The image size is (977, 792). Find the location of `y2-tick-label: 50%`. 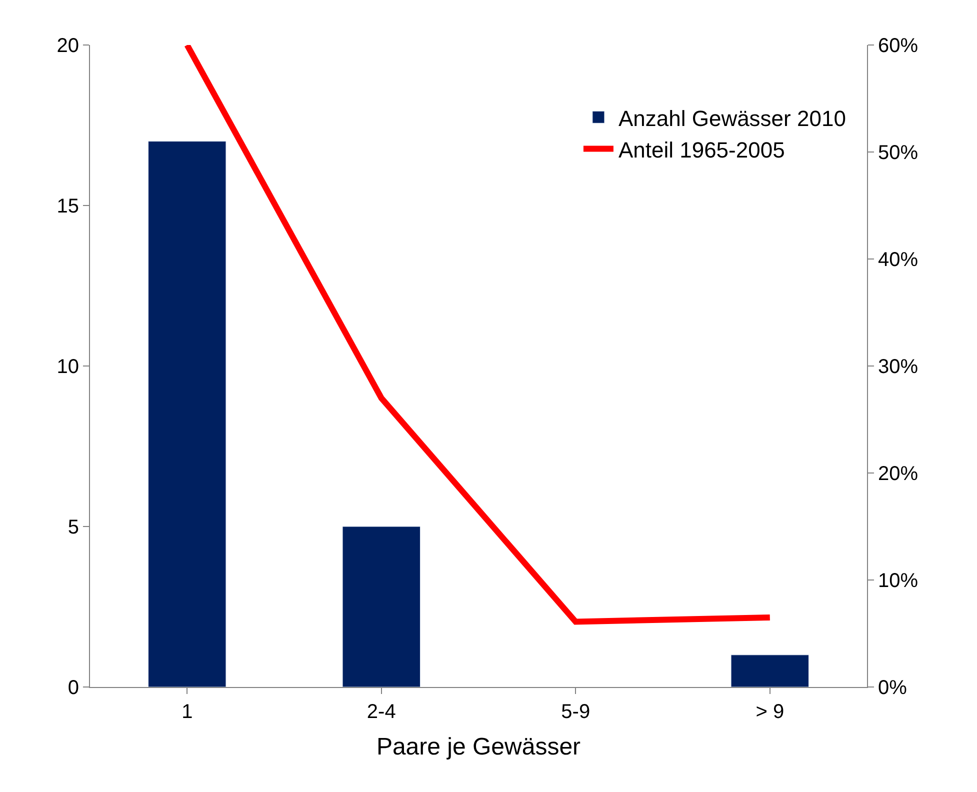

y2-tick-label: 50% is located at coordinates (898, 153).